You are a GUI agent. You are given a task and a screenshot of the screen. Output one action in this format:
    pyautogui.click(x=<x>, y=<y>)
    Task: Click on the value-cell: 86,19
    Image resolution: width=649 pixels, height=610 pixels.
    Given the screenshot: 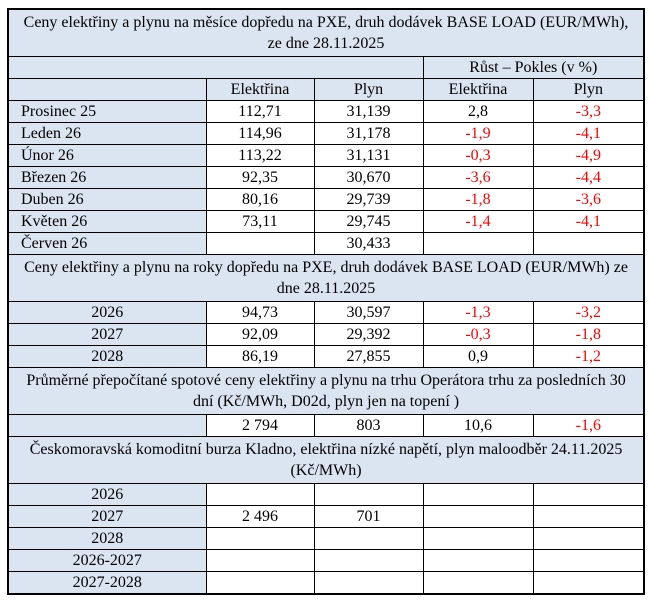 What is the action you would take?
    pyautogui.click(x=260, y=356)
    